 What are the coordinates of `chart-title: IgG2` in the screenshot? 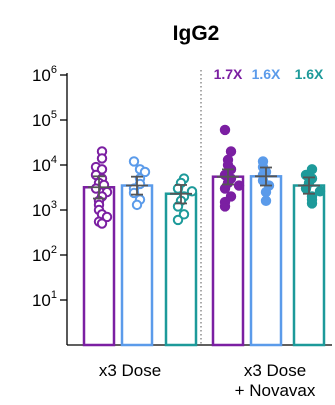 It's located at (196, 33).